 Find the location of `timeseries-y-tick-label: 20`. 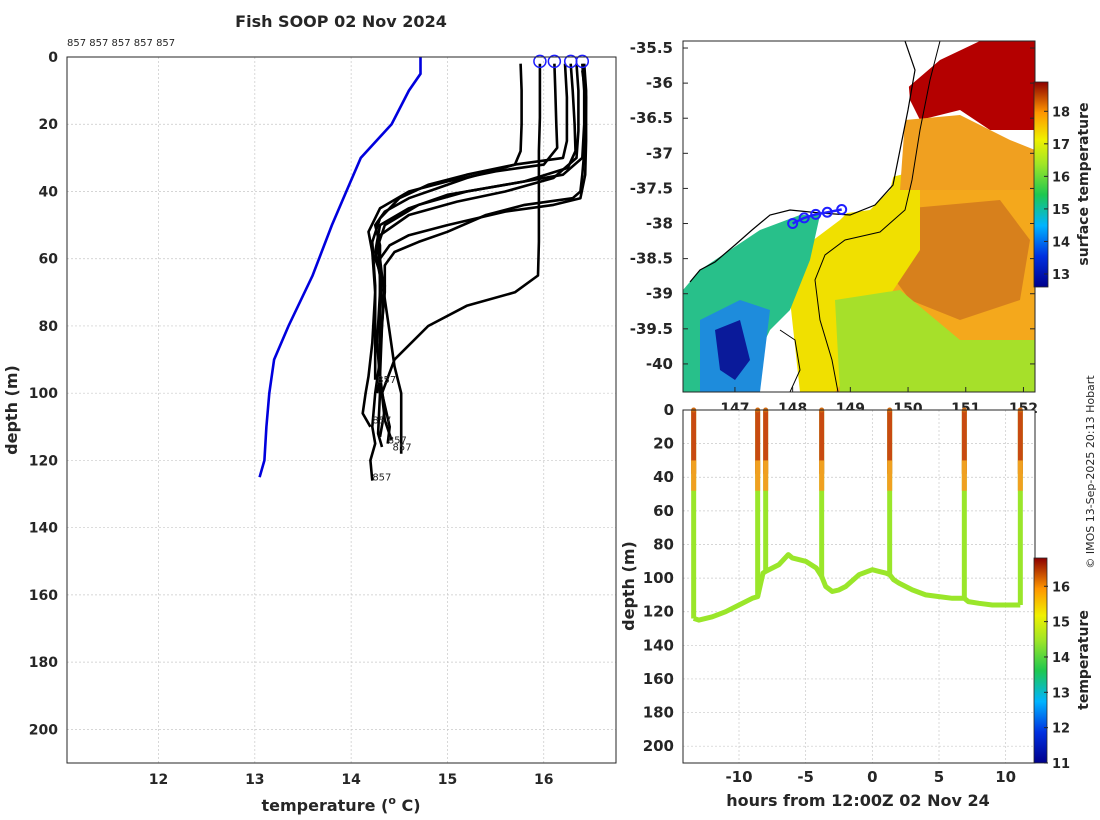

timeseries-y-tick-label: 20 is located at coordinates (663, 444).